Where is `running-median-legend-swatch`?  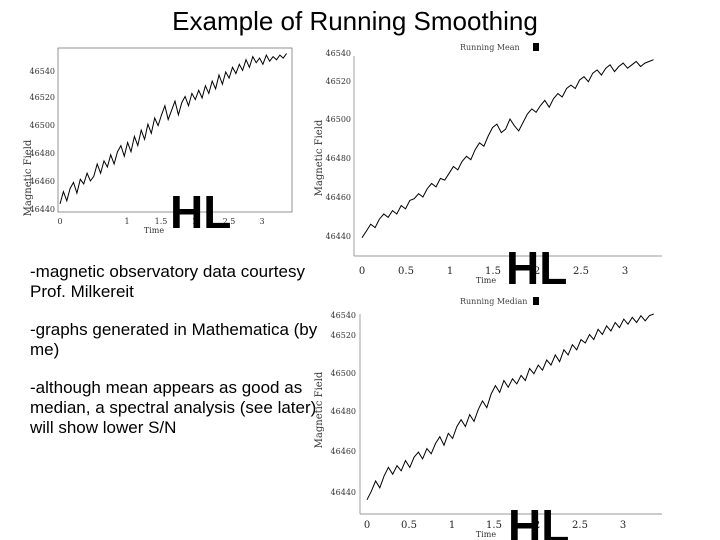
running-median-legend-swatch is located at coordinates (536, 301).